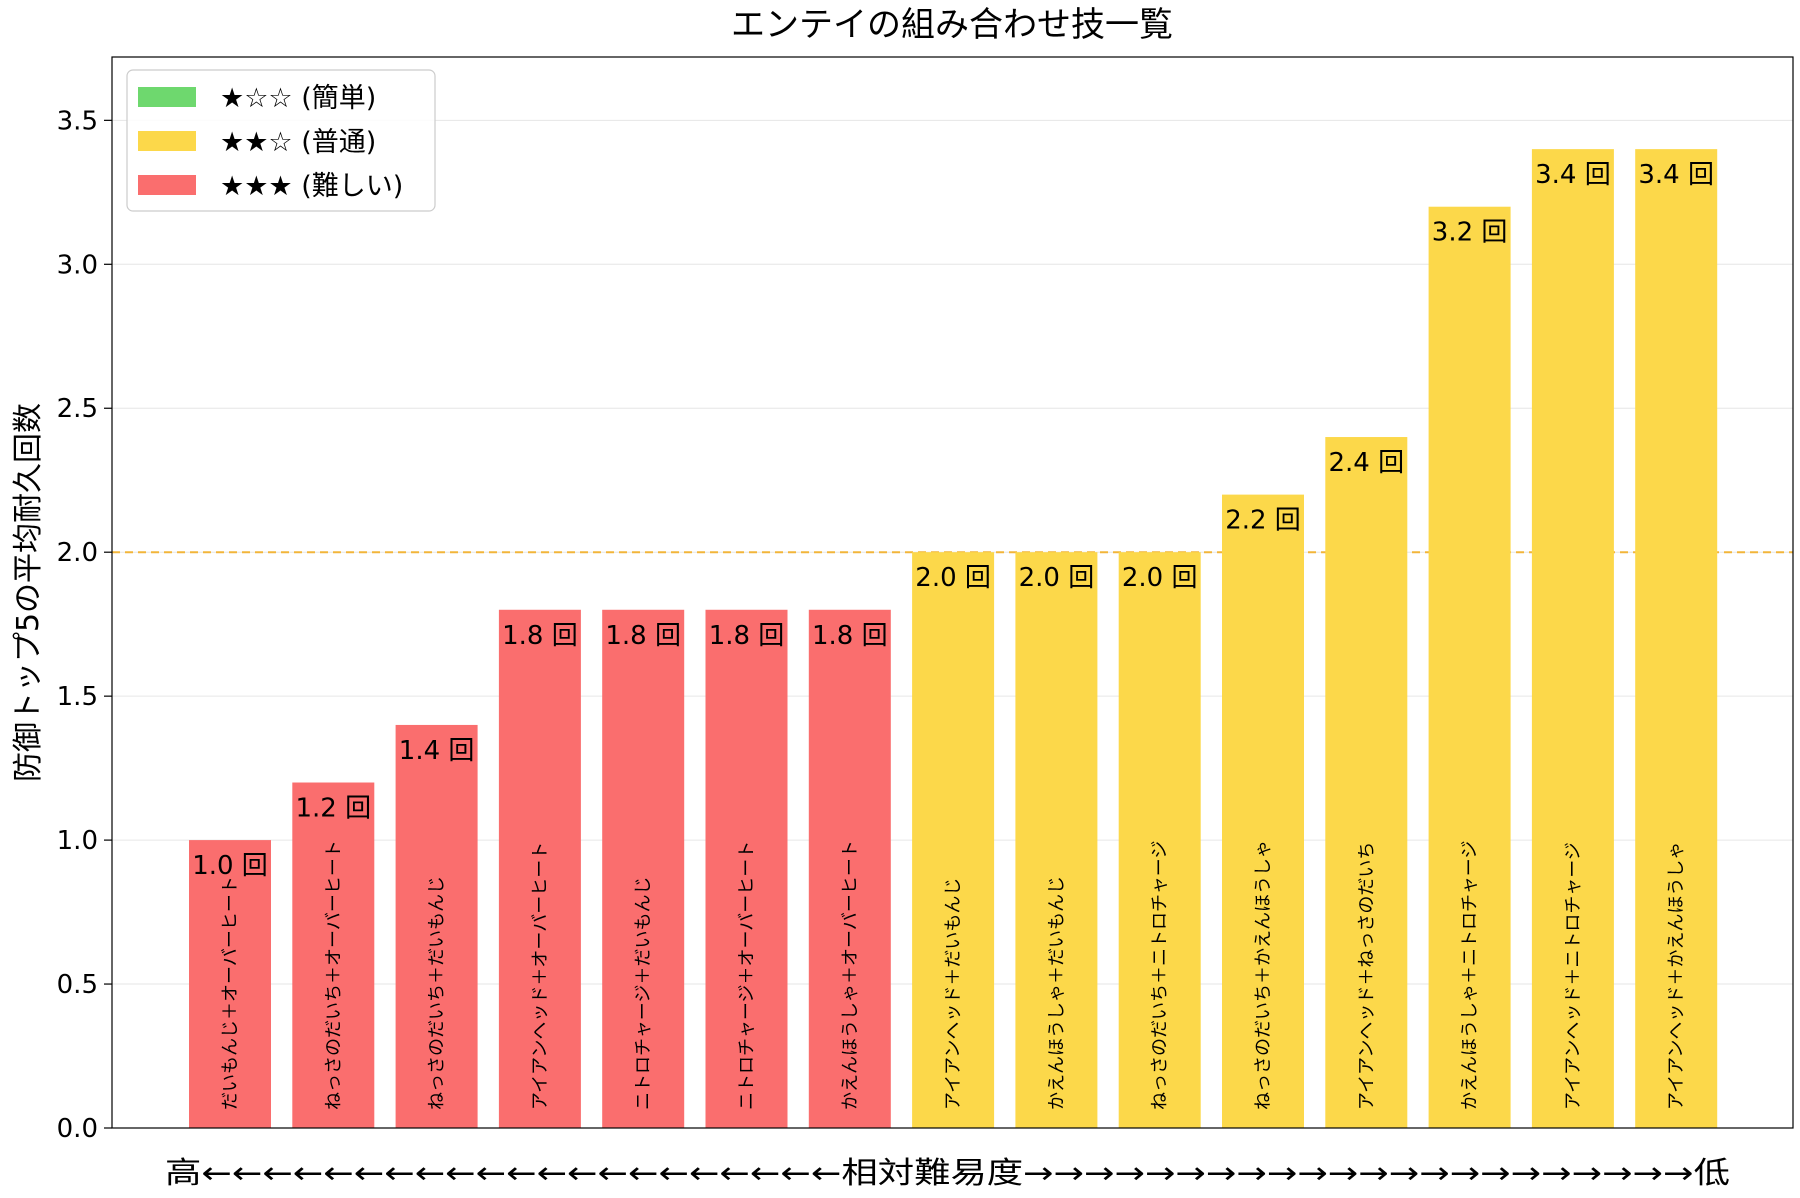 The image size is (1800, 1198). Describe the element at coordinates (952, 25) in the screenshot. I see `chart-title: エンテイの組み合わせ技一覧` at that location.